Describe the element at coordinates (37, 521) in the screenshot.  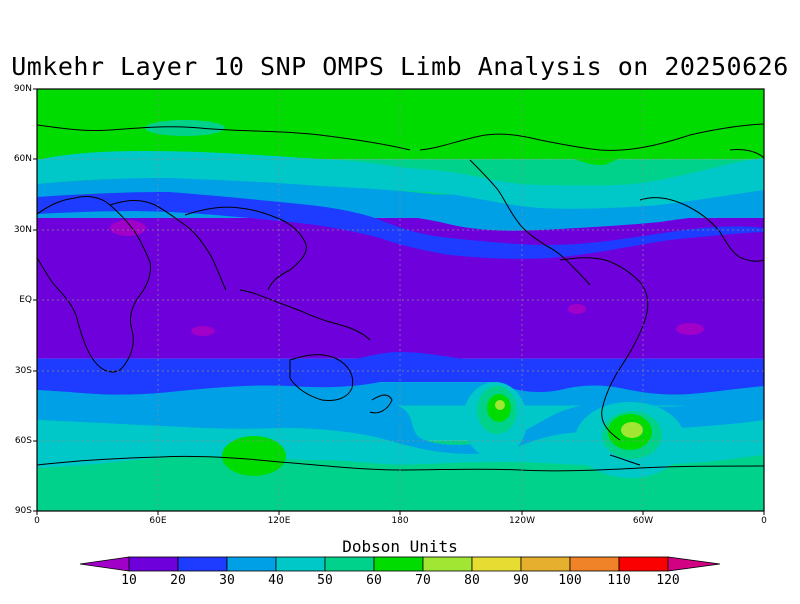
I see `lon-label-0-left: 0` at that location.